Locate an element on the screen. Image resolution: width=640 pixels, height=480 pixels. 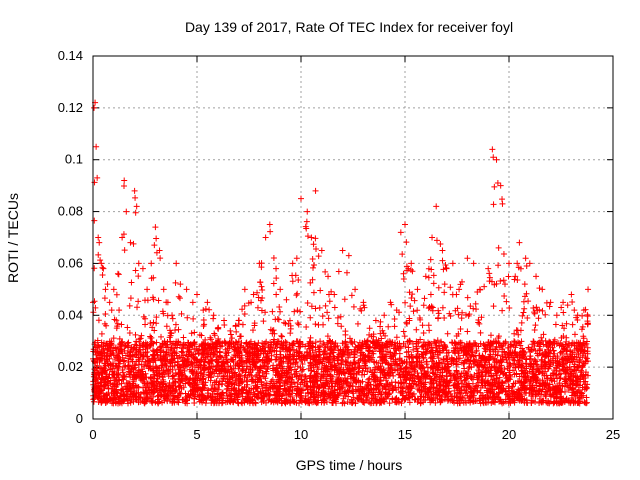
y-tick-label: 0 is located at coordinates (79, 418).